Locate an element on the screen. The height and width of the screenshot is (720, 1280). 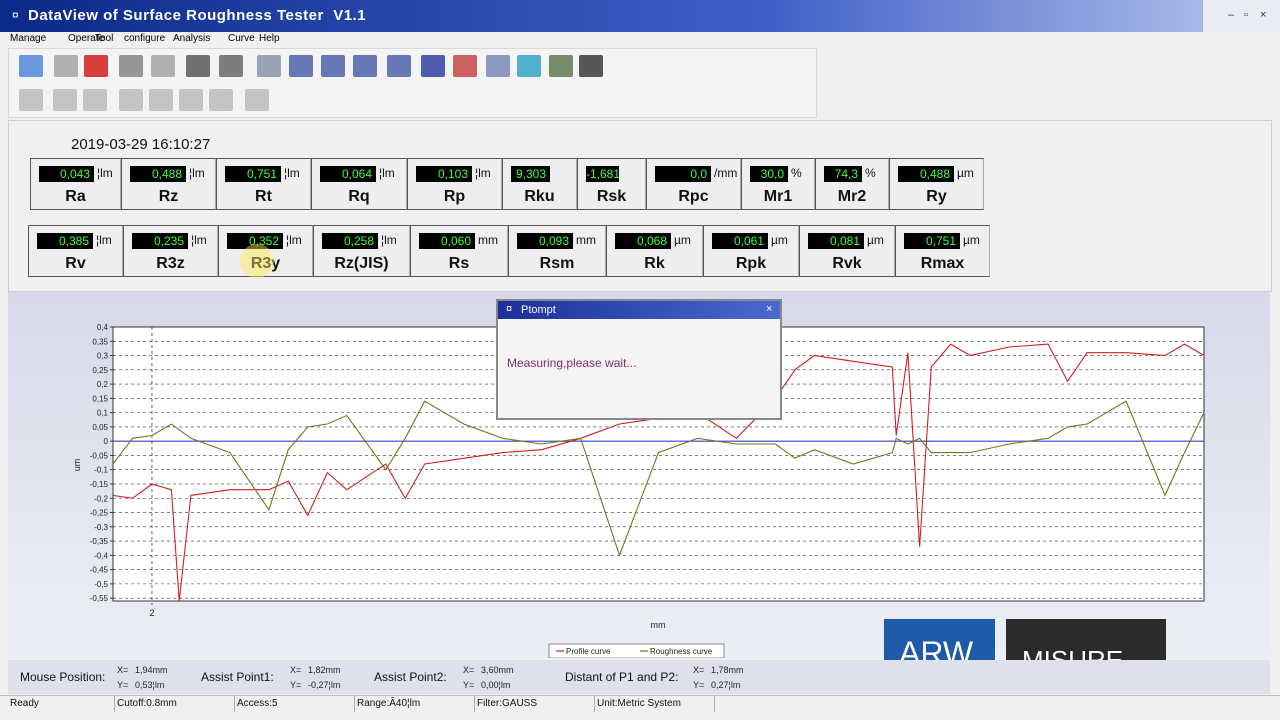
parameter-value: 0,352 is located at coordinates (255, 241).